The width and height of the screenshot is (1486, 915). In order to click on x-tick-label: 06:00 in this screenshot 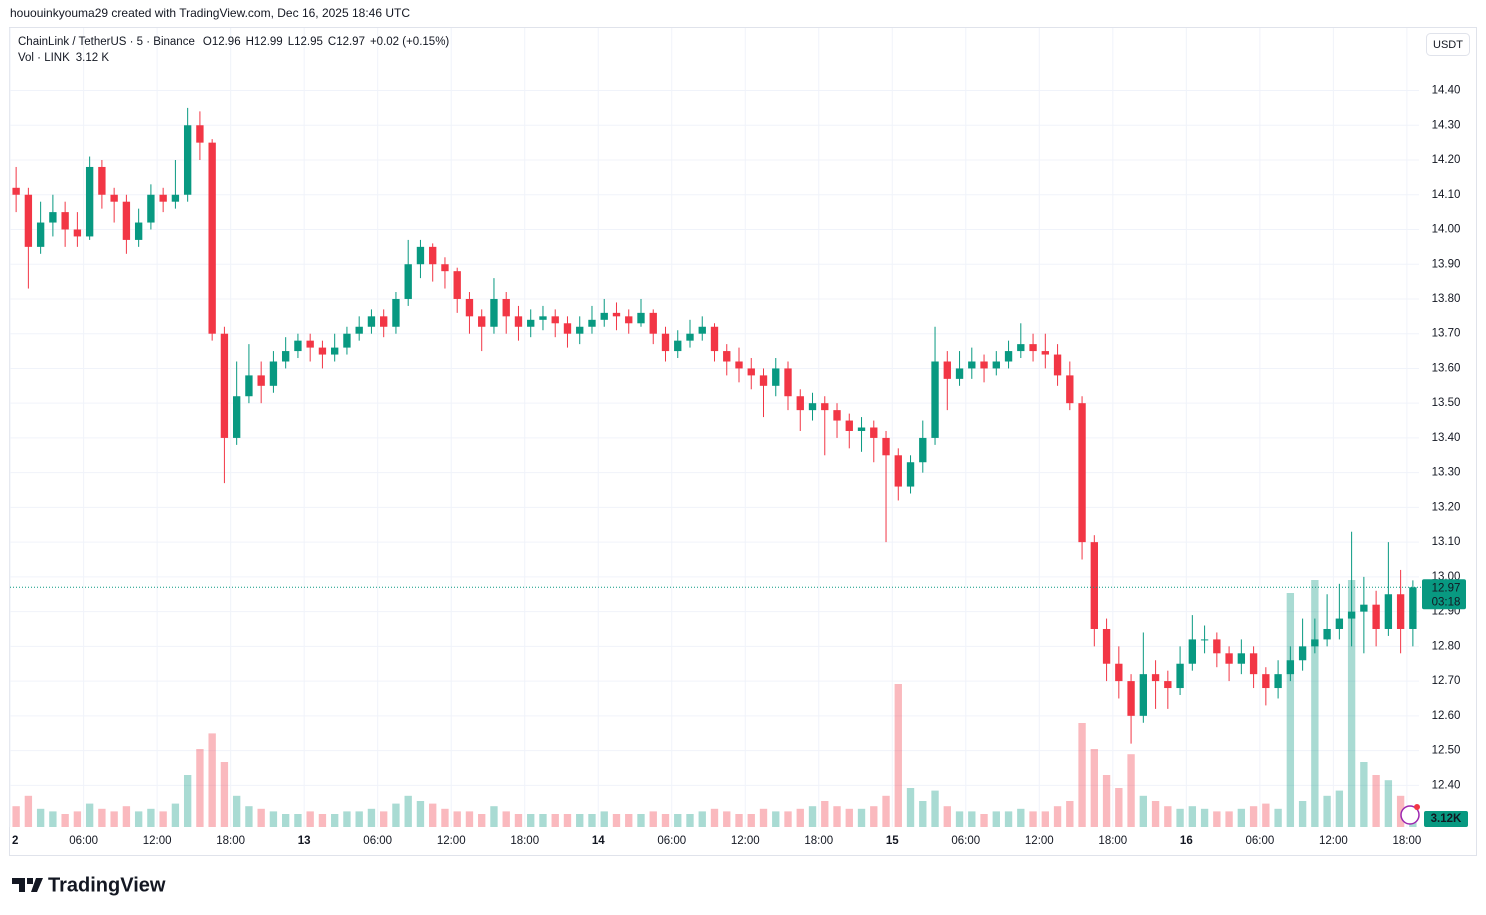, I will do `click(83, 841)`.